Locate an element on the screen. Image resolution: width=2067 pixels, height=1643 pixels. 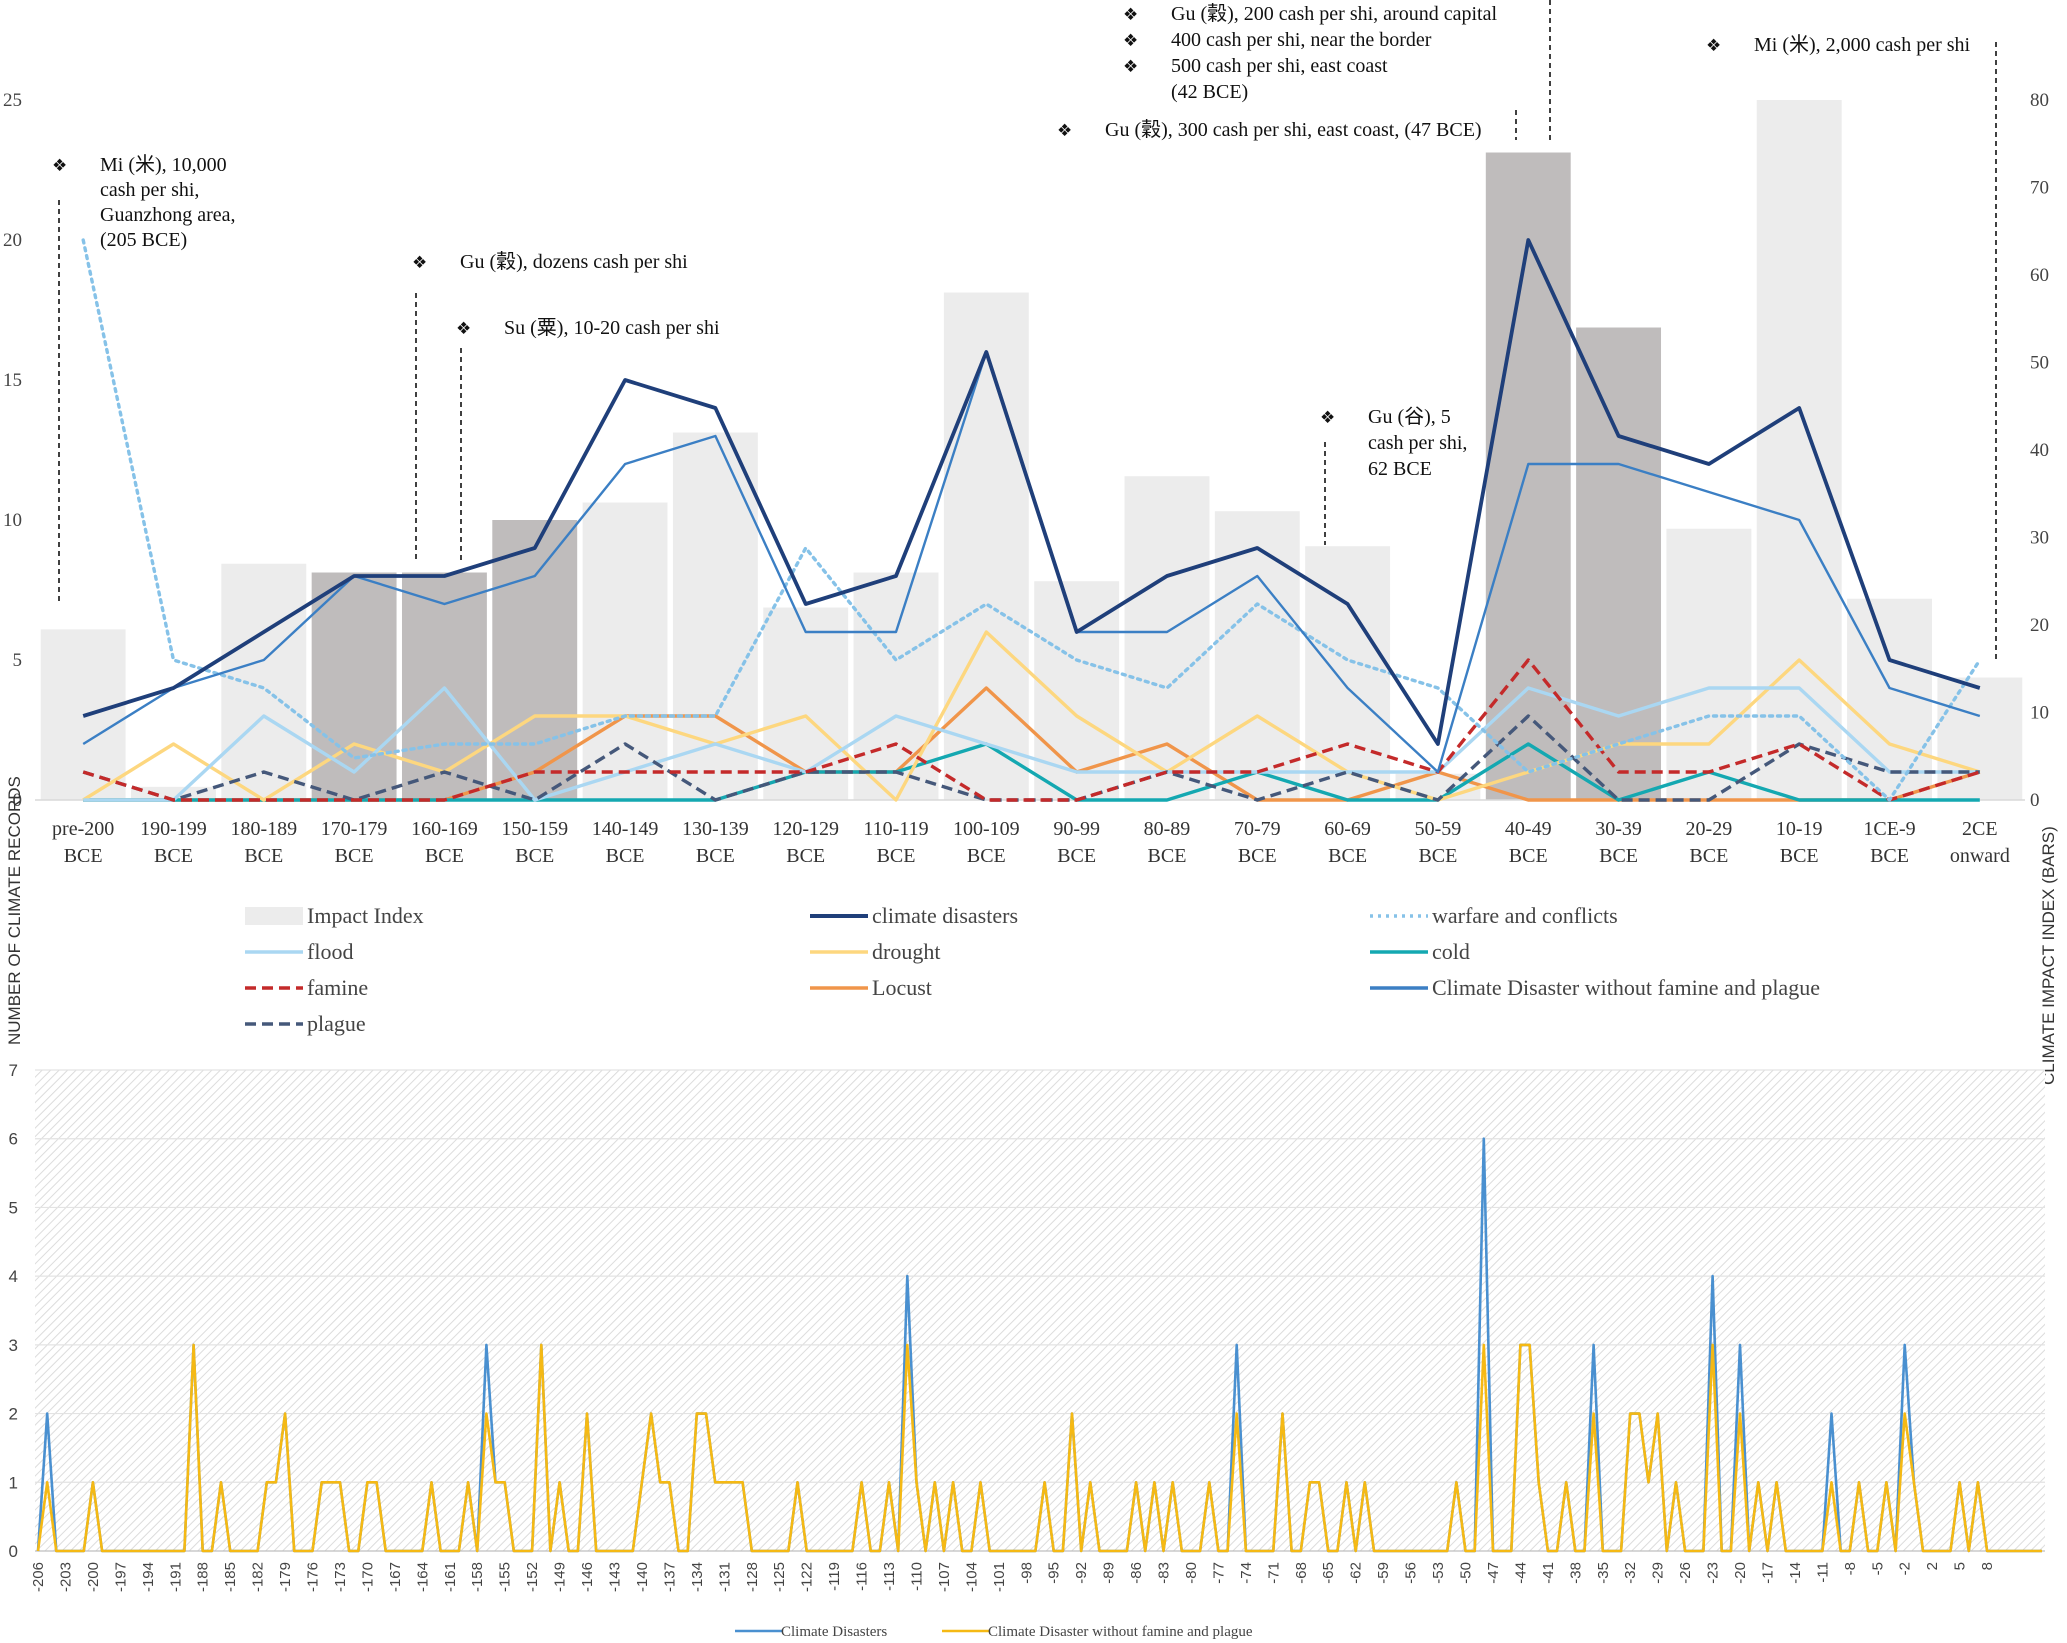
bottom-x-tick-label: -125 is located at coordinates (779, 1577).